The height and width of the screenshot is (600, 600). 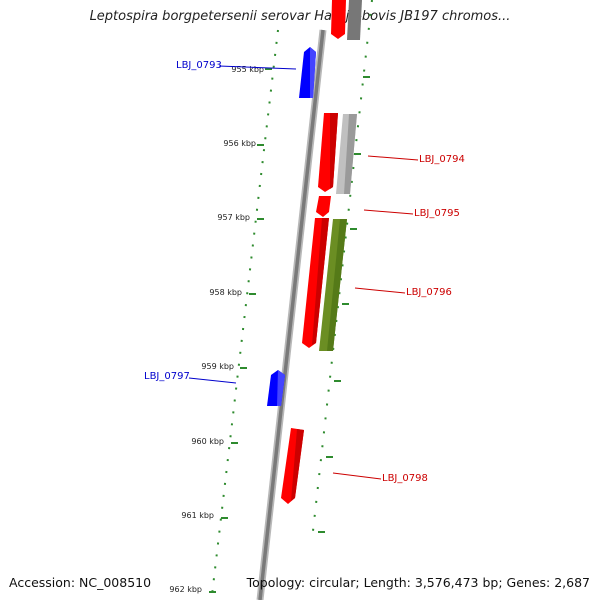 What do you see at coordinates (442, 159) in the screenshot?
I see `gene-label-lbj-0794: LBJ_0794` at bounding box center [442, 159].